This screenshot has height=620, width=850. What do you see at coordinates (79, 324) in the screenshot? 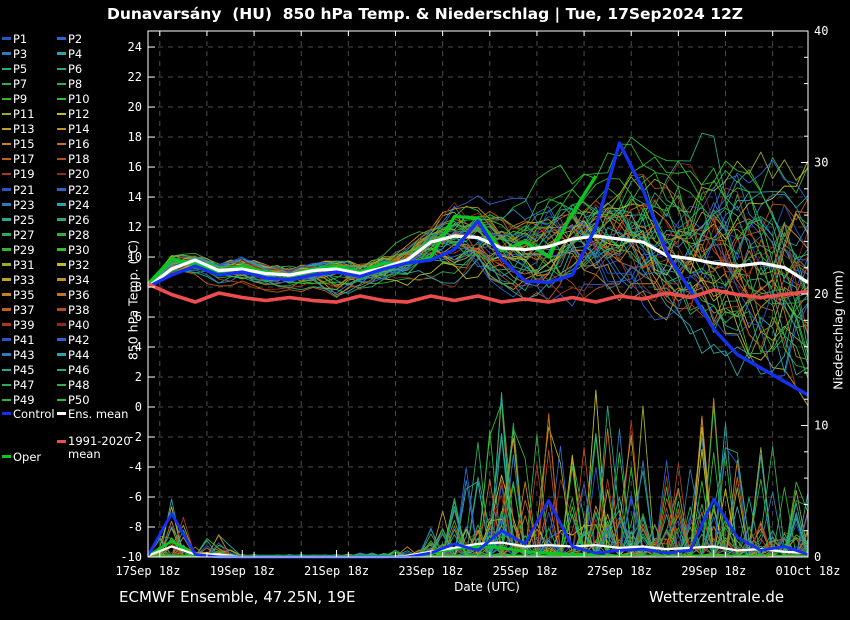
I see `legend-item-label: P40` at bounding box center [79, 324].